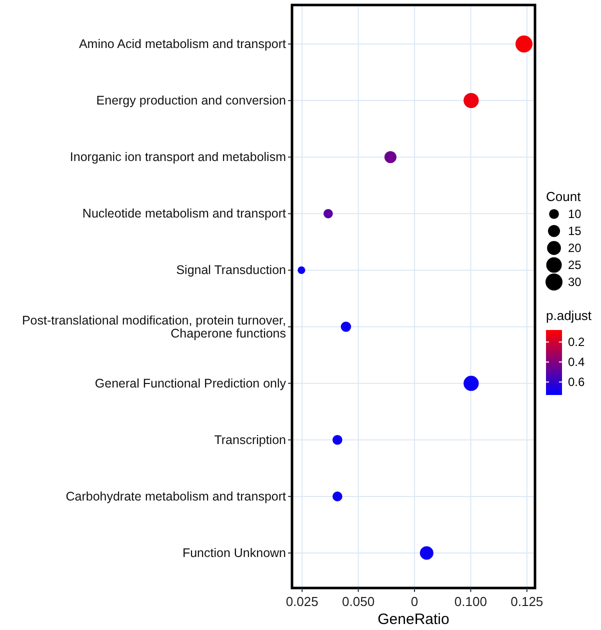  Describe the element at coordinates (234, 553) in the screenshot. I see `y-tick-label: Function Unknown` at that location.